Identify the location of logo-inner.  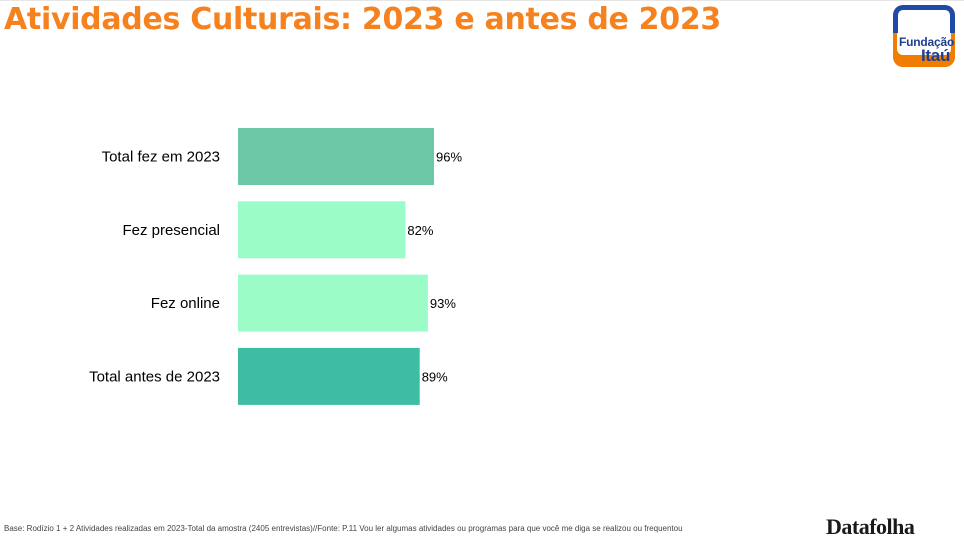
(924, 32).